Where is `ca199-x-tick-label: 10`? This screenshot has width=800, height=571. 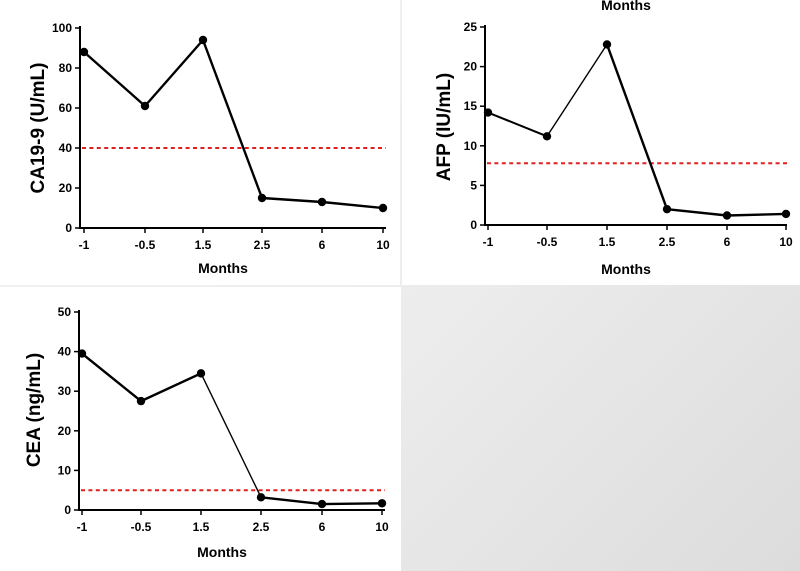
ca199-x-tick-label: 10 is located at coordinates (383, 245).